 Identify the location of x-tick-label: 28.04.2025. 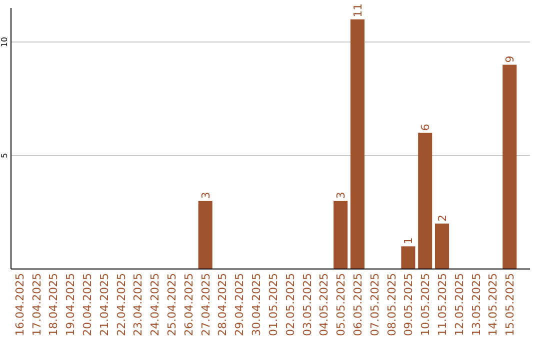
(223, 304).